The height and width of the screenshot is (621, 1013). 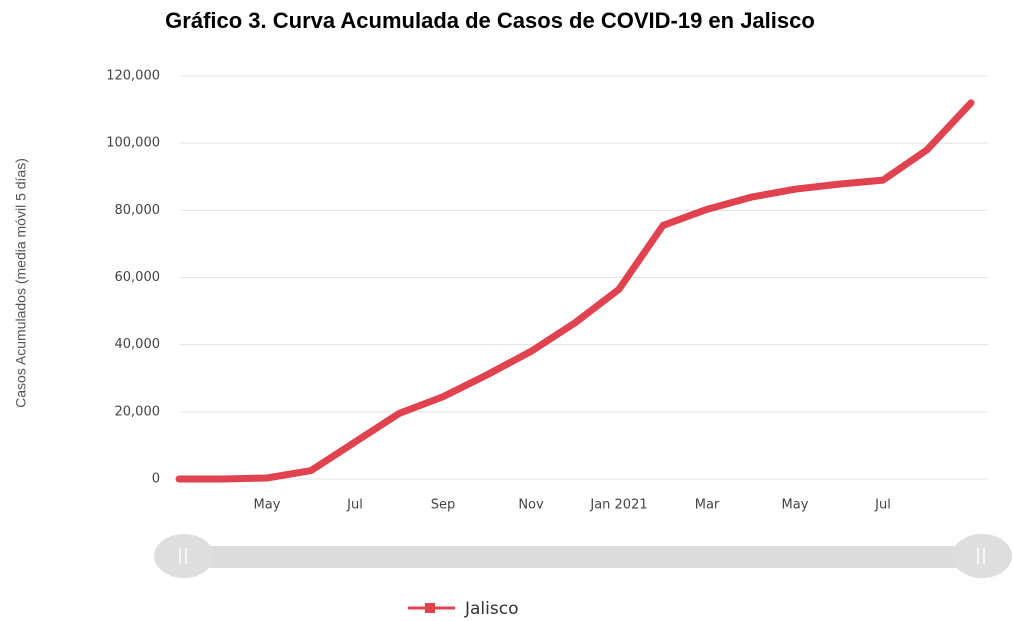 What do you see at coordinates (138, 277) in the screenshot?
I see `y-tick-label: 60,000` at bounding box center [138, 277].